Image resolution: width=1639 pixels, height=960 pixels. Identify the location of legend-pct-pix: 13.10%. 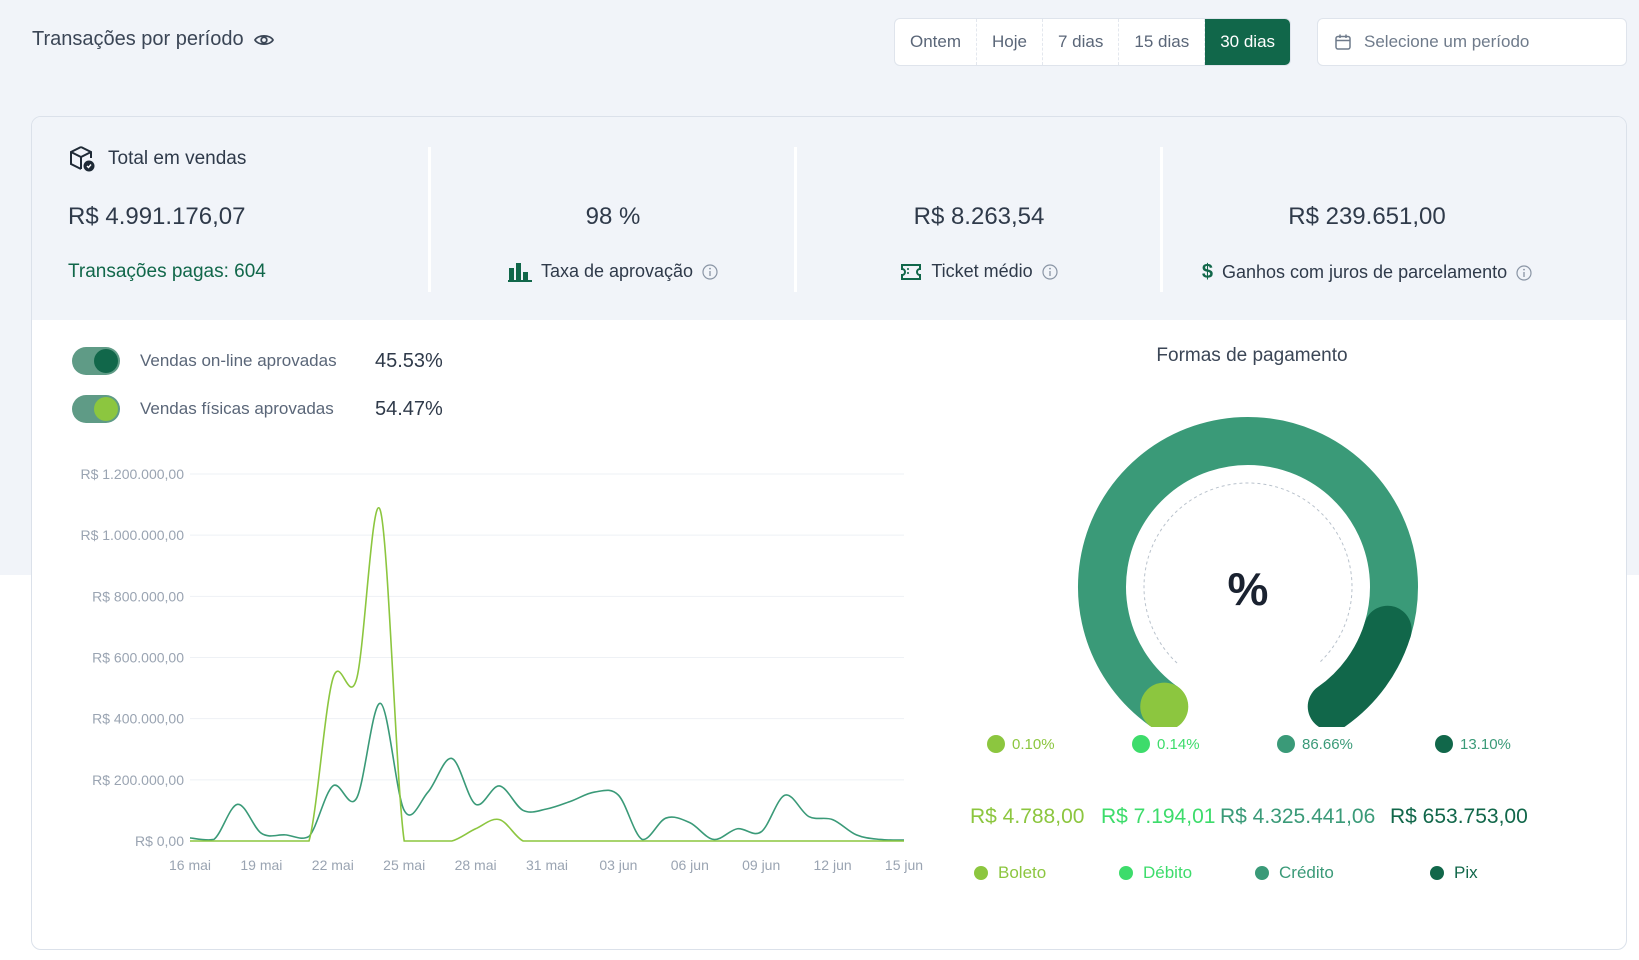
(1473, 744).